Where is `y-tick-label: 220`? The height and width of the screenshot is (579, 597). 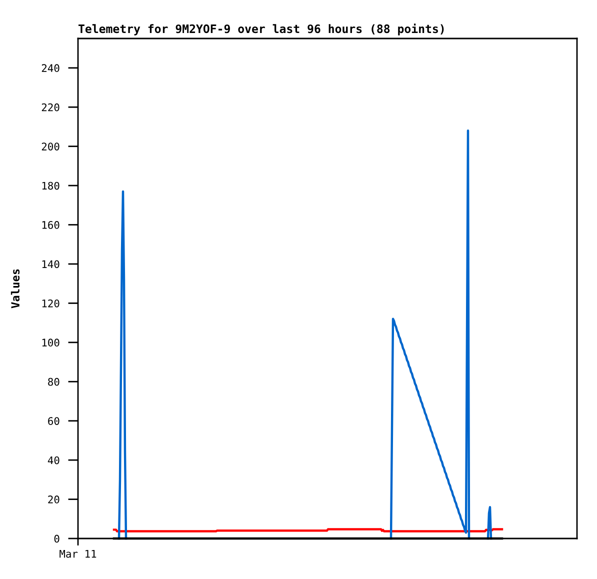
y-tick-label: 220 is located at coordinates (51, 107).